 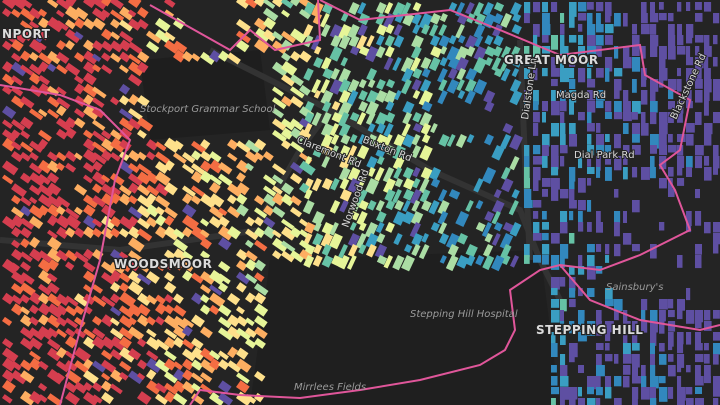 What do you see at coordinates (464, 314) in the screenshot?
I see `landmark-label: Stepping Hill Hospital` at bounding box center [464, 314].